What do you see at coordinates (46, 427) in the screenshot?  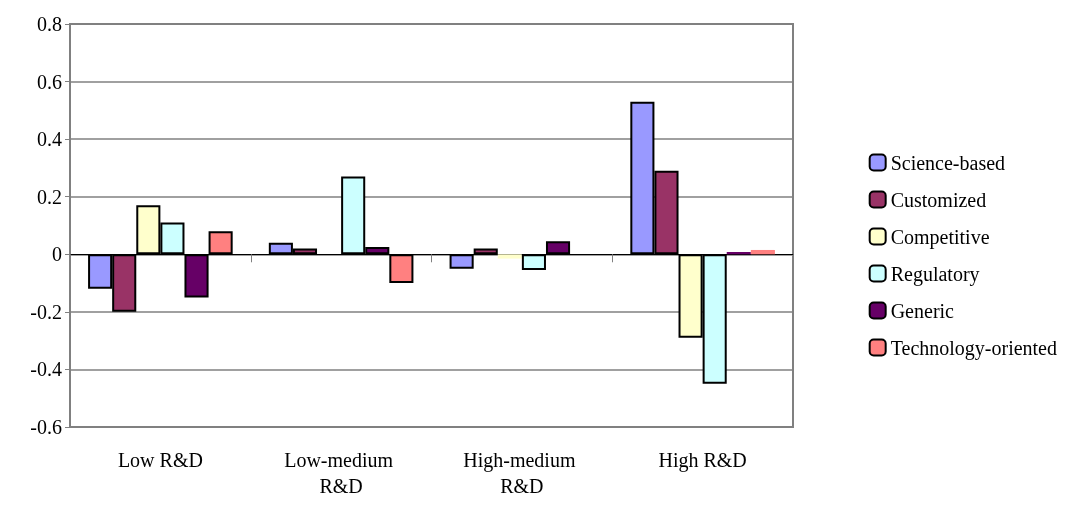 I see `y-tick-label: -0.6` at bounding box center [46, 427].